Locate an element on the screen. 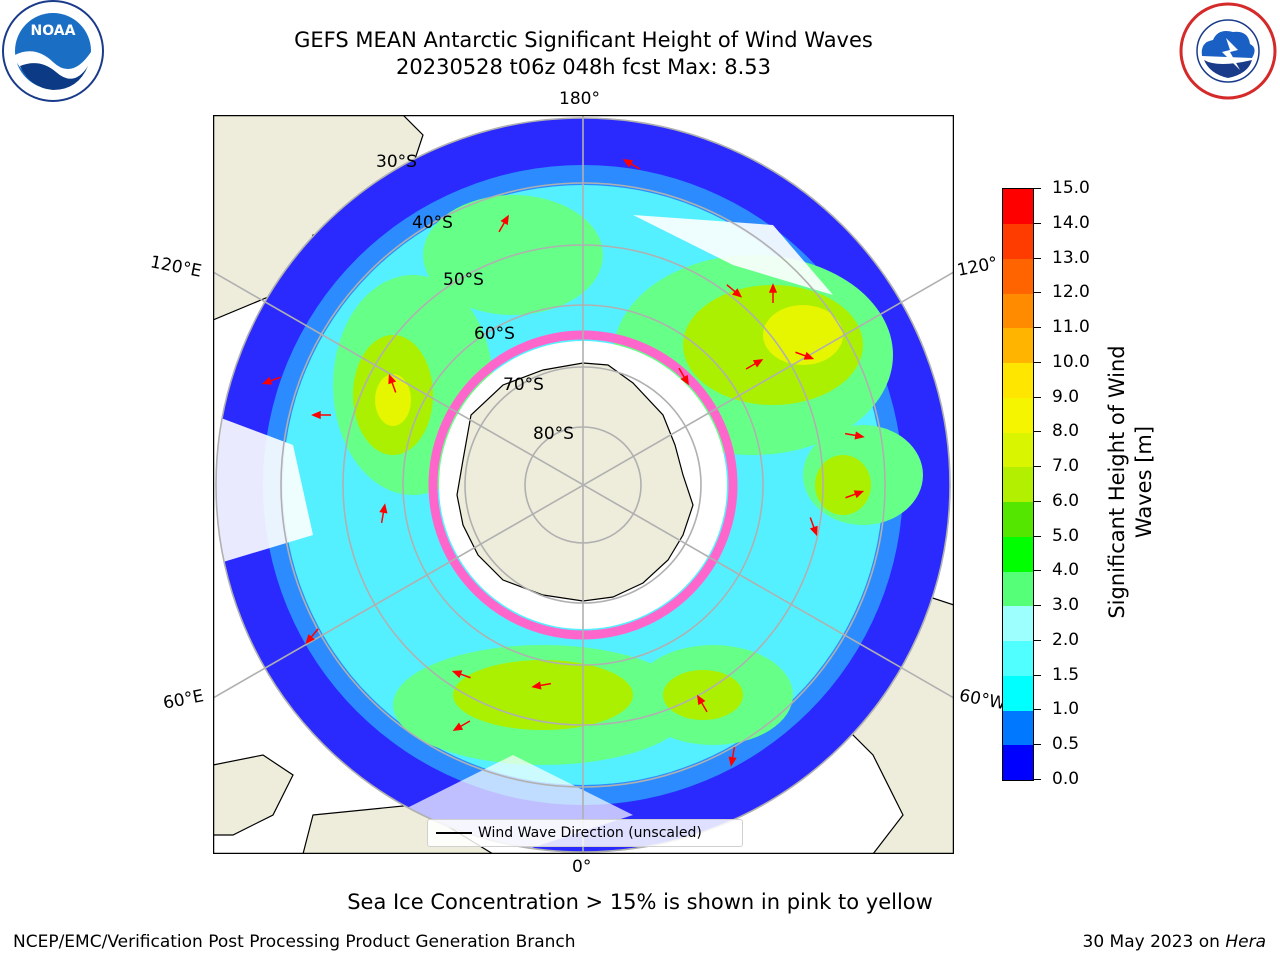  lon-label-right-upper: 120° is located at coordinates (977, 267).